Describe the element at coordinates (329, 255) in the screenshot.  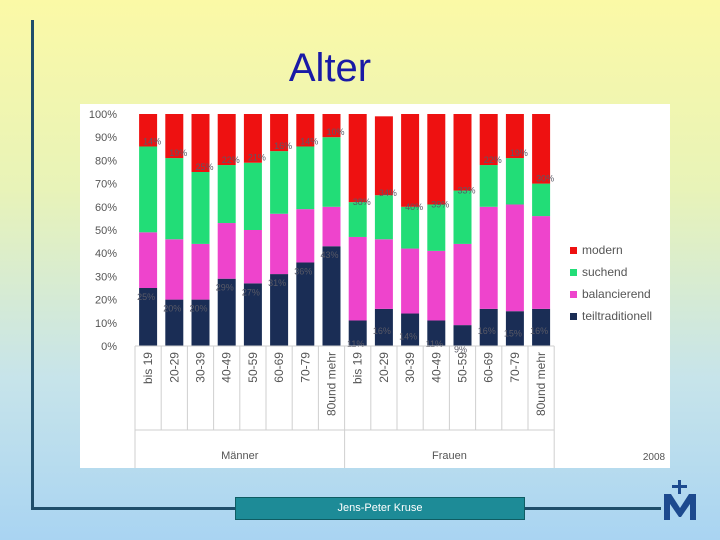
I see `data-label: 43%` at that location.